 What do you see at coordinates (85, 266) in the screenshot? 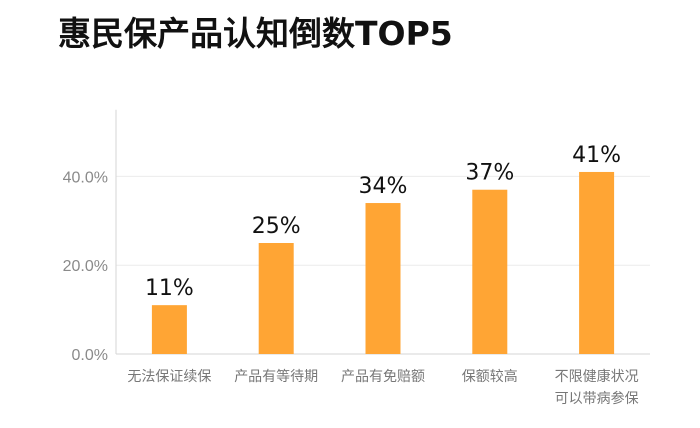
I see `y-tick-label: 20.0%` at bounding box center [85, 266].